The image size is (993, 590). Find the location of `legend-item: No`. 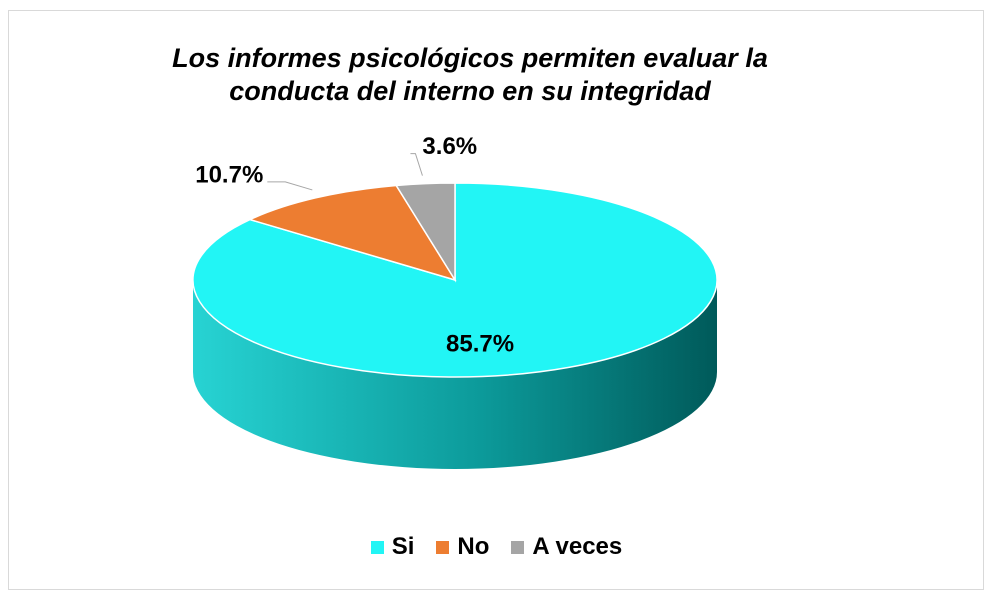

legend-item: No is located at coordinates (462, 547).